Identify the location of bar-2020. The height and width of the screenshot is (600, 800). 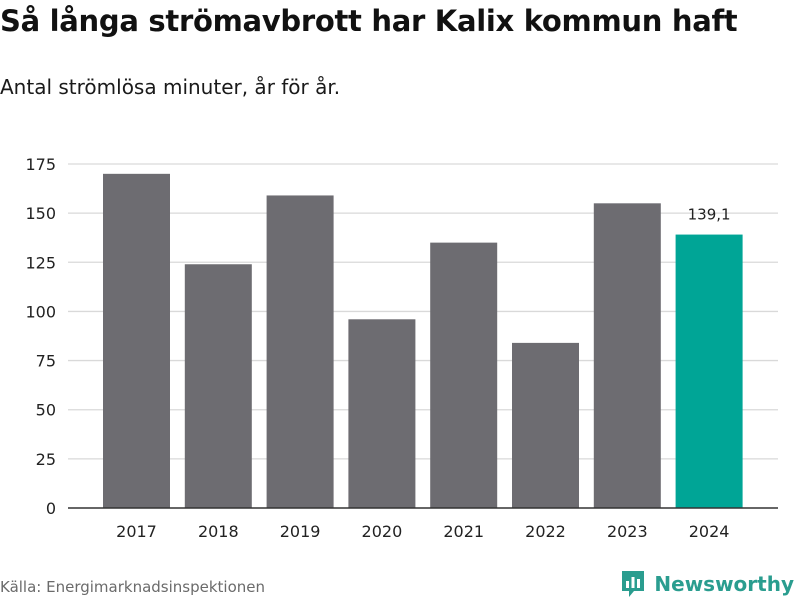
(382, 413).